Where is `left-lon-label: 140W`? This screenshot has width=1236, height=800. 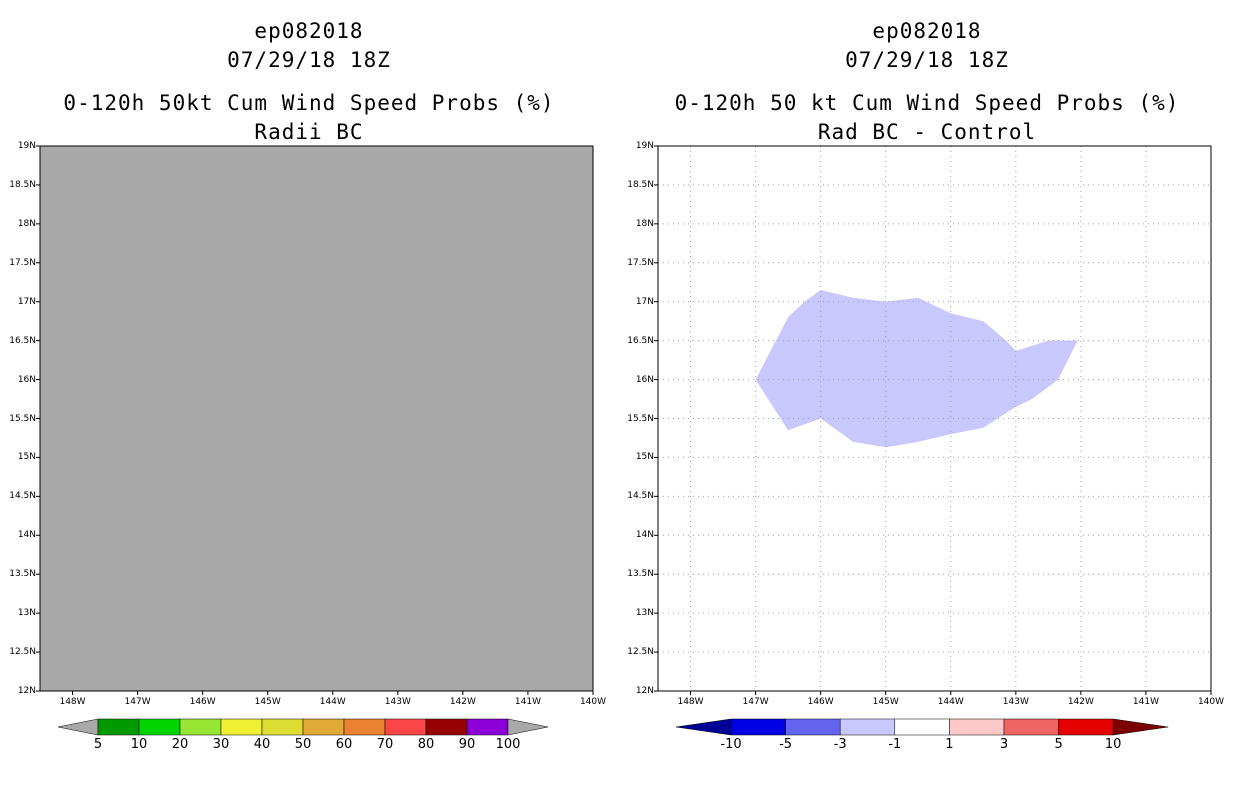
left-lon-label: 140W is located at coordinates (593, 702).